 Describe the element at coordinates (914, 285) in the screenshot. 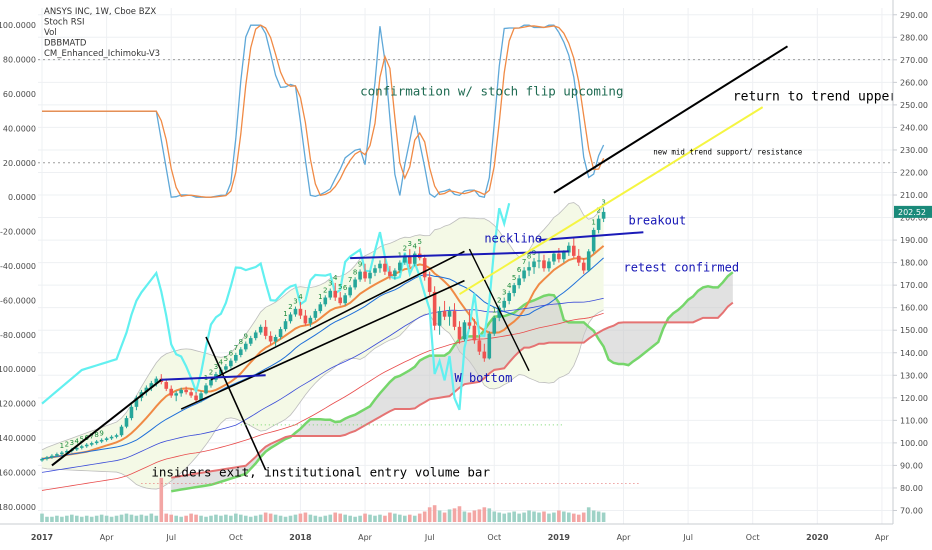

I see `price-tick-label: 170.00` at that location.